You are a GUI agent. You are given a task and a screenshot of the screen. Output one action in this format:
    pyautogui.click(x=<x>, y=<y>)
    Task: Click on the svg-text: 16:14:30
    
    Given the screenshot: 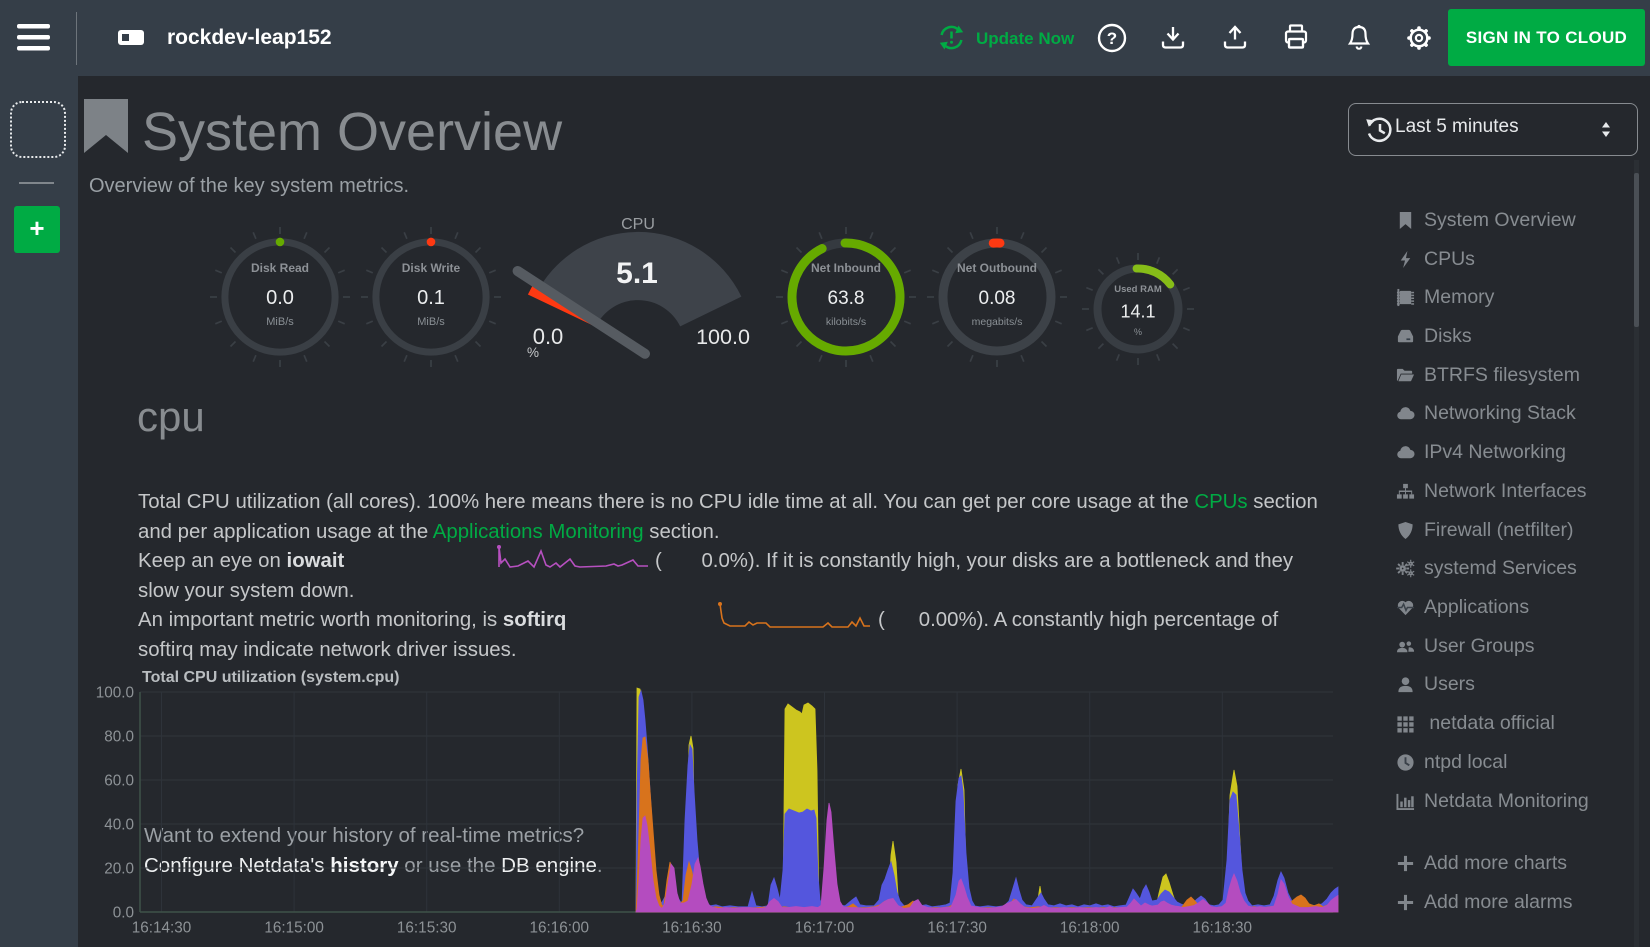 What is the action you would take?
    pyautogui.click(x=162, y=928)
    